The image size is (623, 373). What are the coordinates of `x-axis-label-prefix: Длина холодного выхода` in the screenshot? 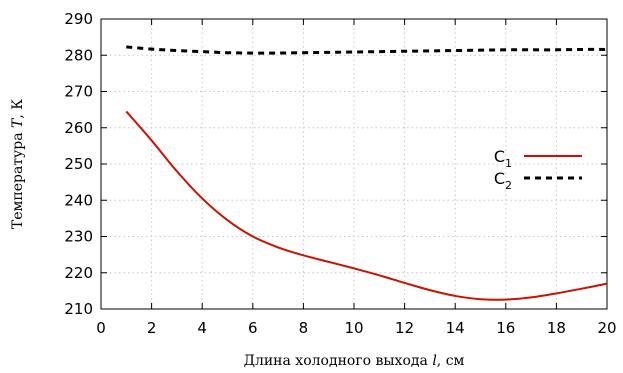 It's located at (338, 361).